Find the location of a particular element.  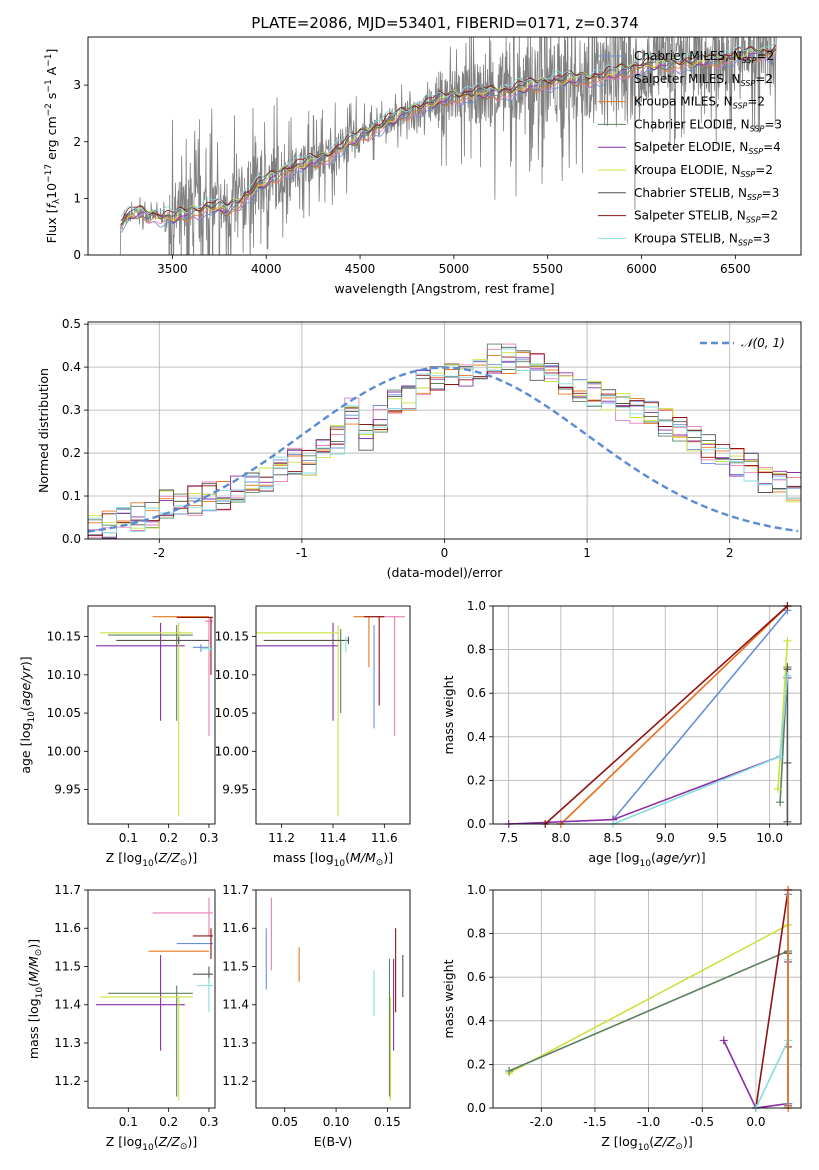

y-tick-label: 11.4 is located at coordinates (67, 1005).